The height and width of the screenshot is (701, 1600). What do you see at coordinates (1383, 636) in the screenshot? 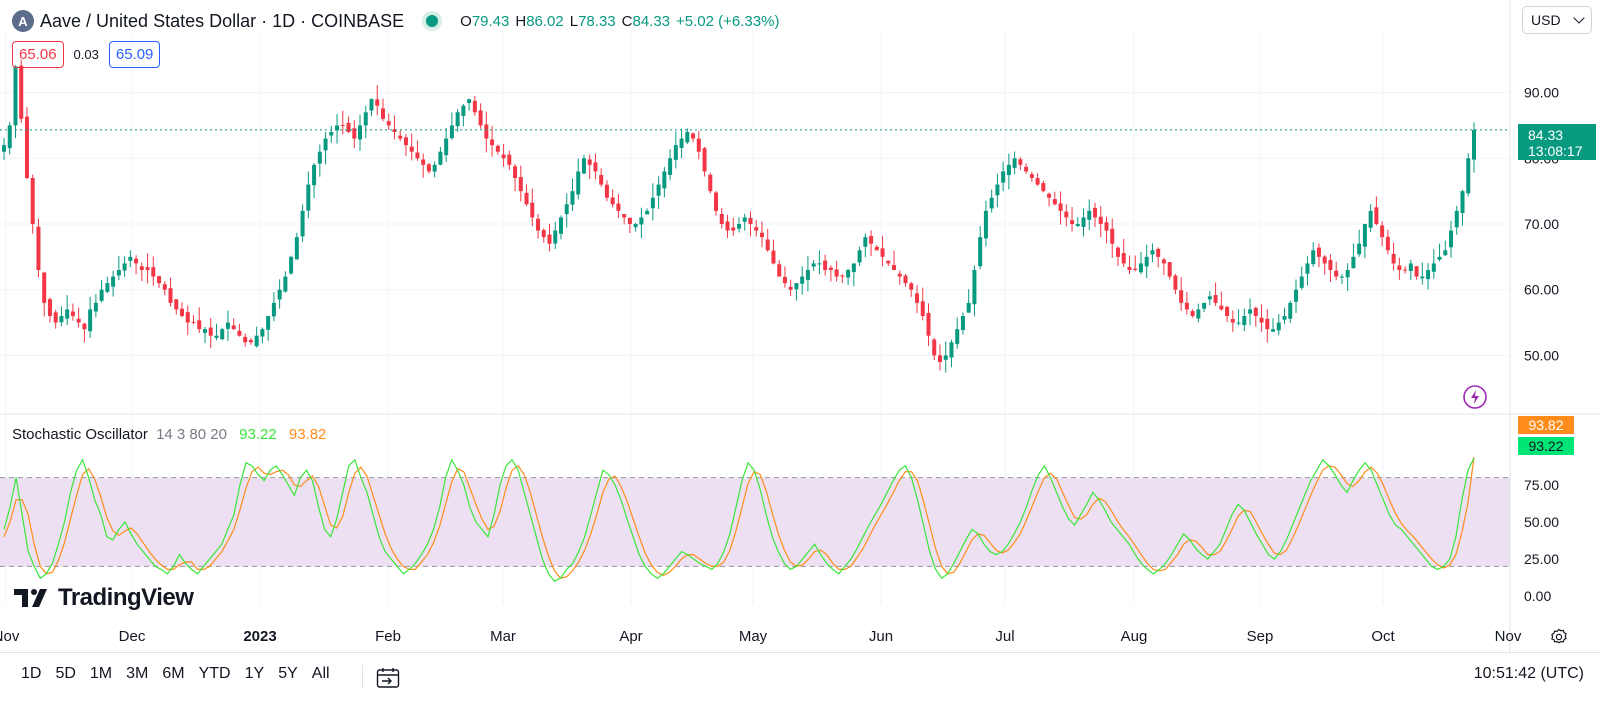
I see `time-tick-label: Oct` at bounding box center [1383, 636].